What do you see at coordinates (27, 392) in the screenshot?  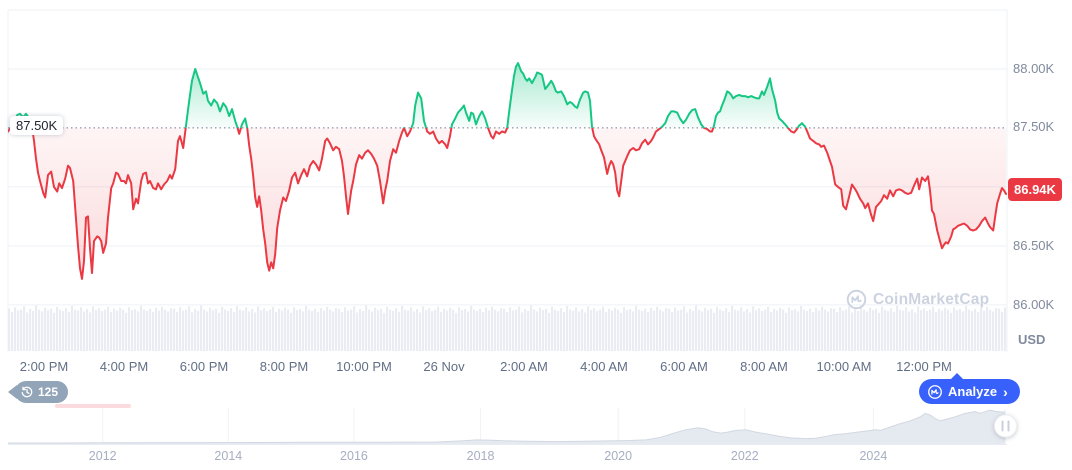 I see `clock-history-icon` at bounding box center [27, 392].